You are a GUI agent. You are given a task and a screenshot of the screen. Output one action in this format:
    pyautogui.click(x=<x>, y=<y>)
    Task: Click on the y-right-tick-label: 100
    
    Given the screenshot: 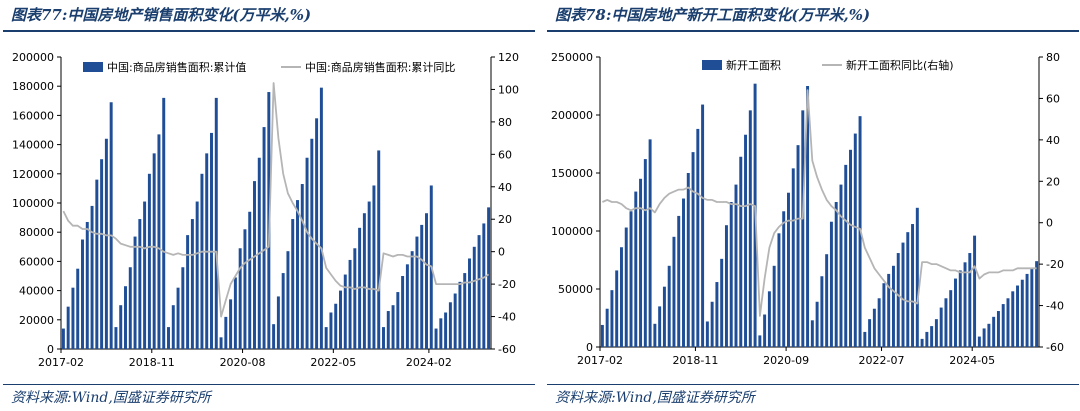 What is the action you would take?
    pyautogui.click(x=508, y=89)
    